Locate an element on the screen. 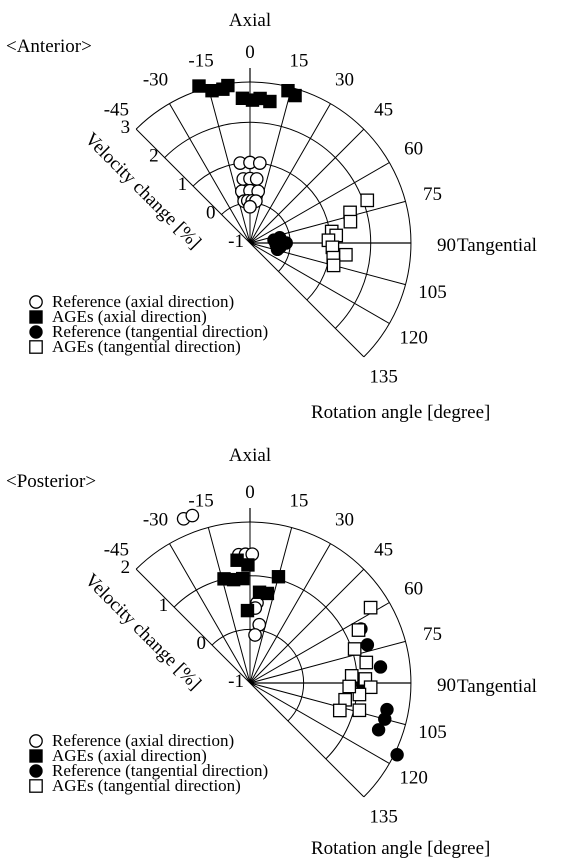 The image size is (569, 866). radial-tick-label: 0 is located at coordinates (211, 213).